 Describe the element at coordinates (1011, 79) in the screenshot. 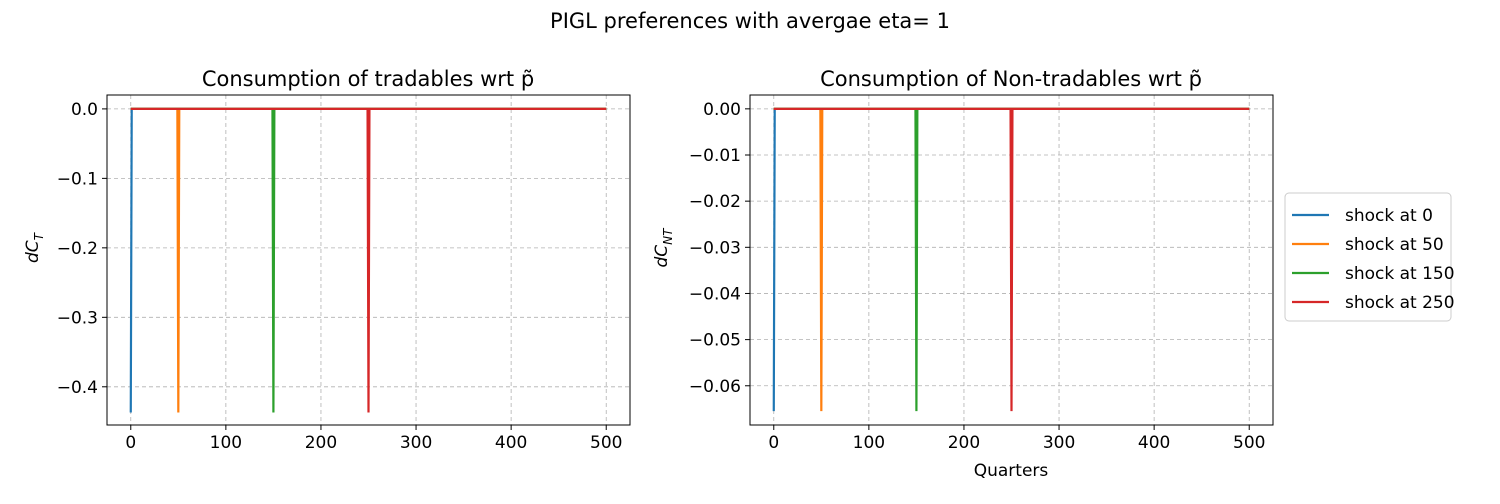

I see `non-tradables-panel-title: Consumption of Non-tradables wrt p̃` at that location.